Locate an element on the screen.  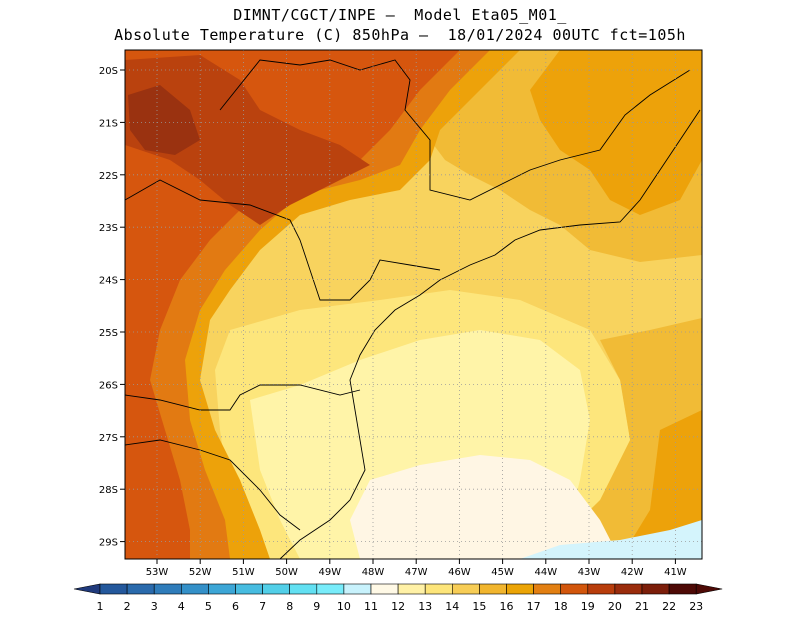
latitude-axis: 20S 21S 22S 23S 24S 25S 26S 27S 28S 29S is located at coordinates (112, 307).